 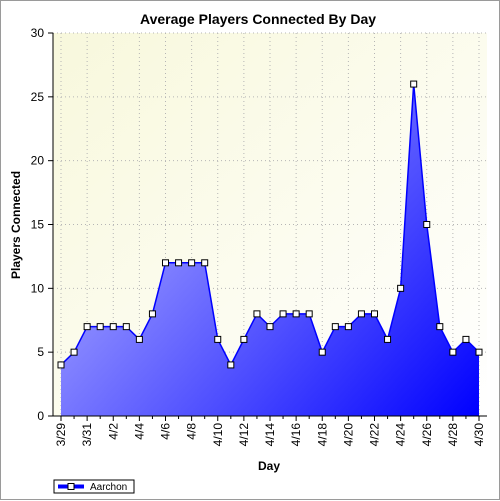 I want to click on y-tick-label: 5, so click(x=40, y=352).